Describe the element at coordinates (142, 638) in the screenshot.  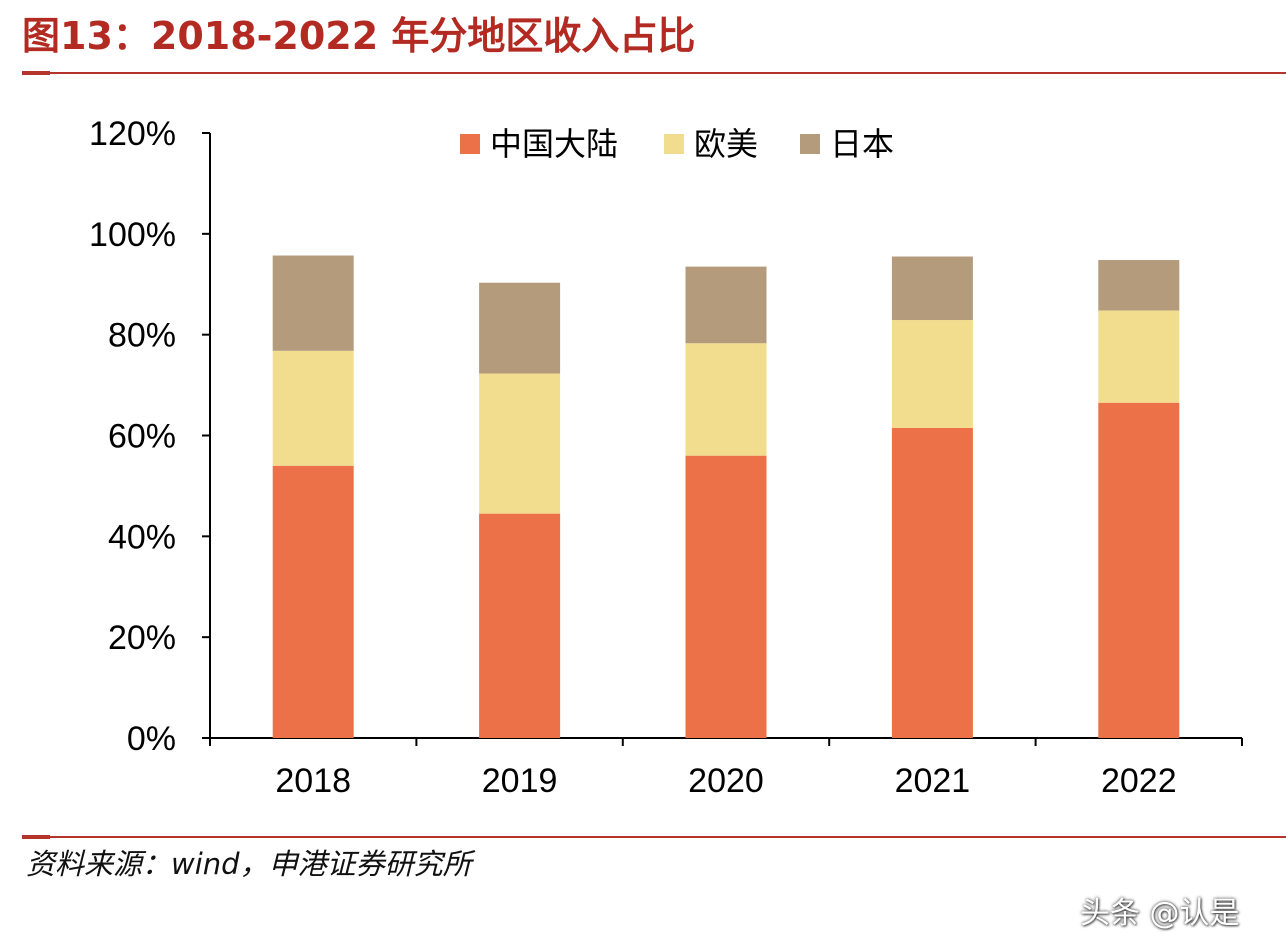
I see `y-tick-label: 20%` at that location.